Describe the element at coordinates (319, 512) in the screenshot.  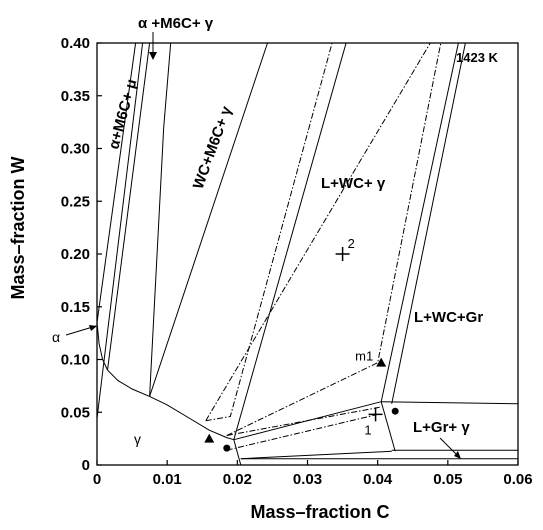
I see `x-axis-title: Mass–fraction C` at that location.